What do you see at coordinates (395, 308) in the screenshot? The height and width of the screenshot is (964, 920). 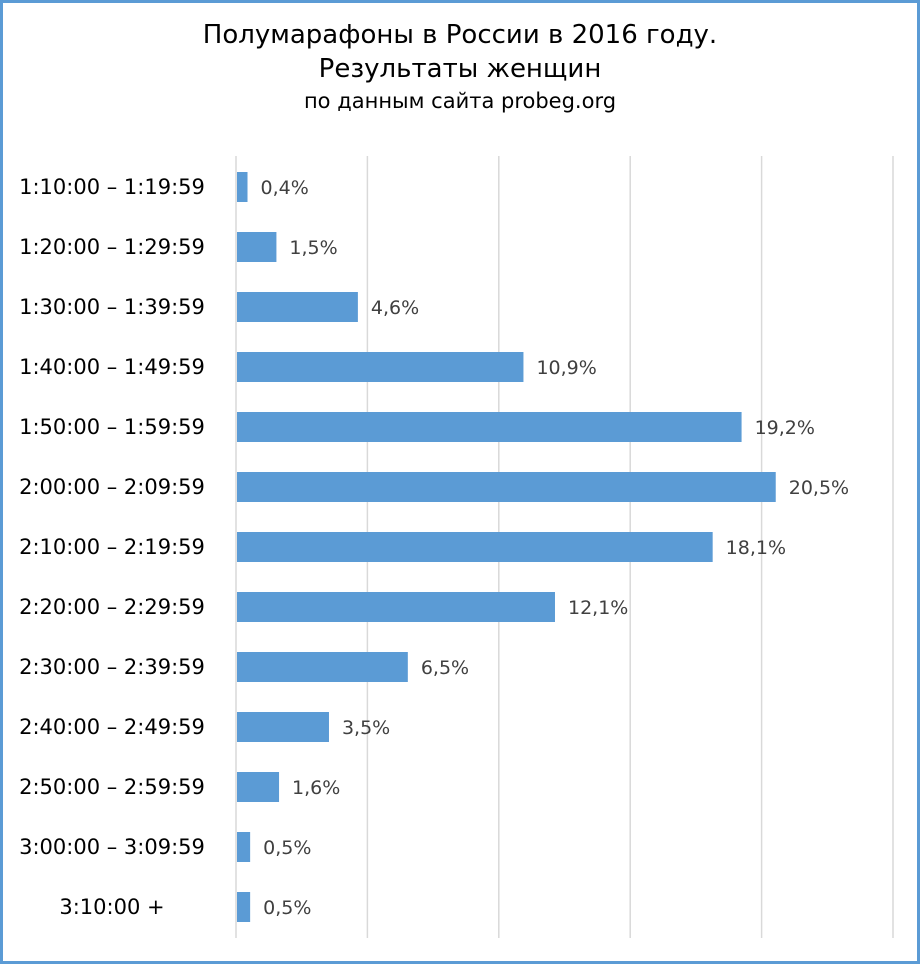 I see `data-label: 4,6%` at bounding box center [395, 308].